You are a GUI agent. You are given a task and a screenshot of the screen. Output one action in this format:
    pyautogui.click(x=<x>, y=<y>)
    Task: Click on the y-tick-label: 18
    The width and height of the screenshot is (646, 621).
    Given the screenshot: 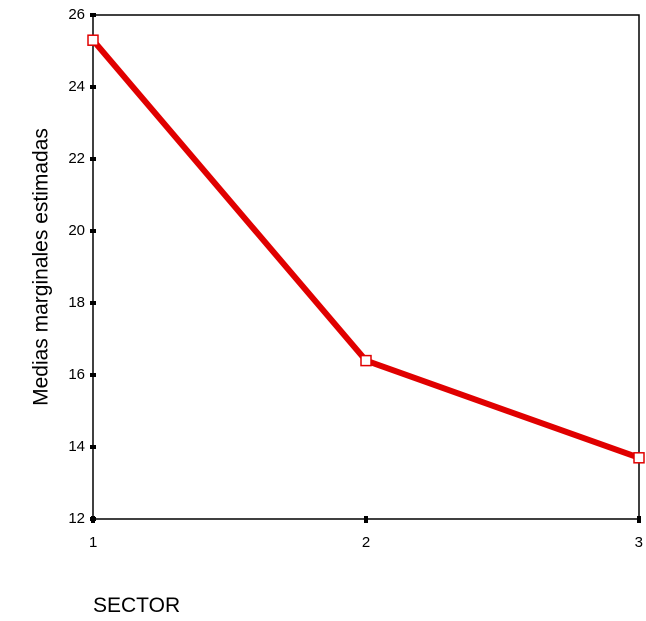 What is the action you would take?
    pyautogui.click(x=76, y=302)
    